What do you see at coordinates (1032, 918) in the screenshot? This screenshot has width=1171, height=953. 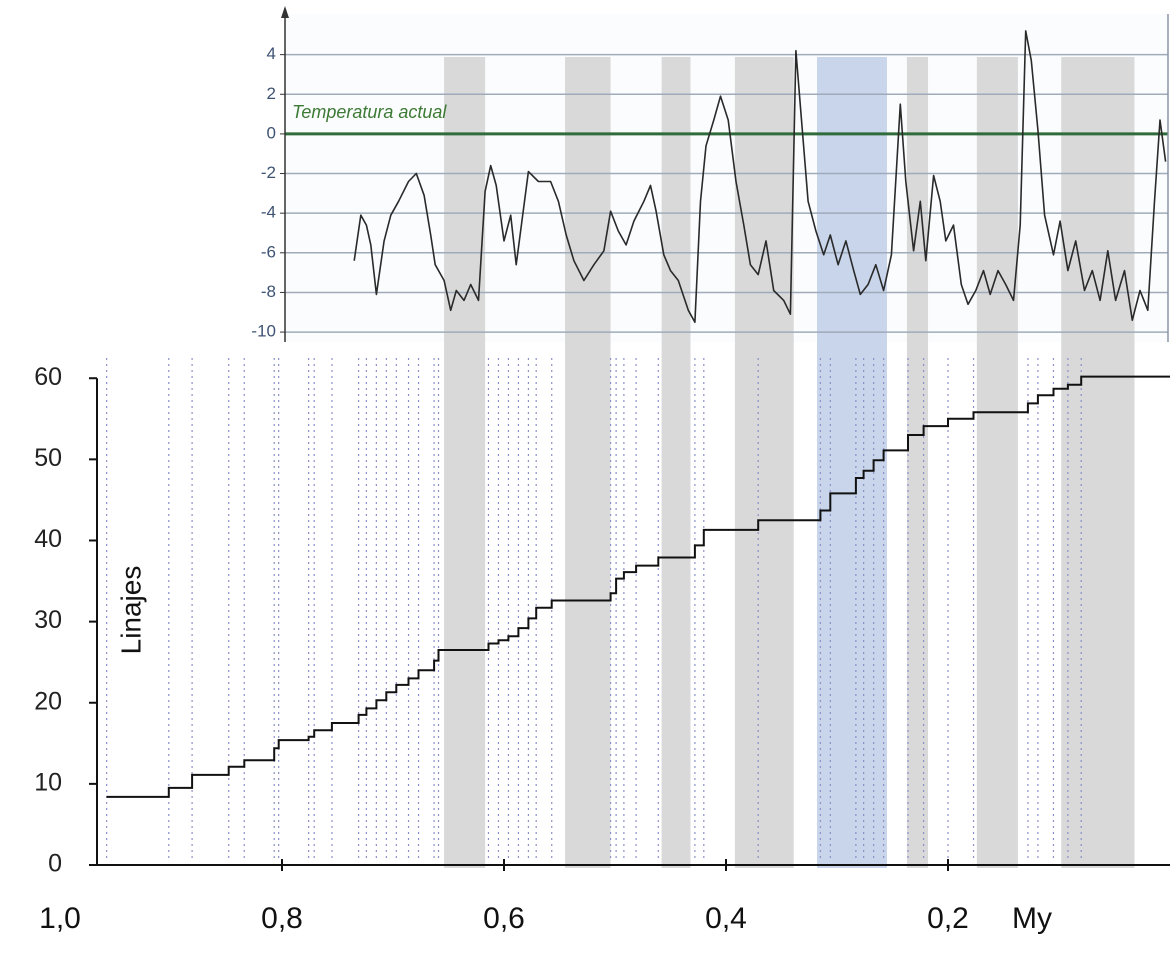 I see `x-axis-label: My` at bounding box center [1032, 918].